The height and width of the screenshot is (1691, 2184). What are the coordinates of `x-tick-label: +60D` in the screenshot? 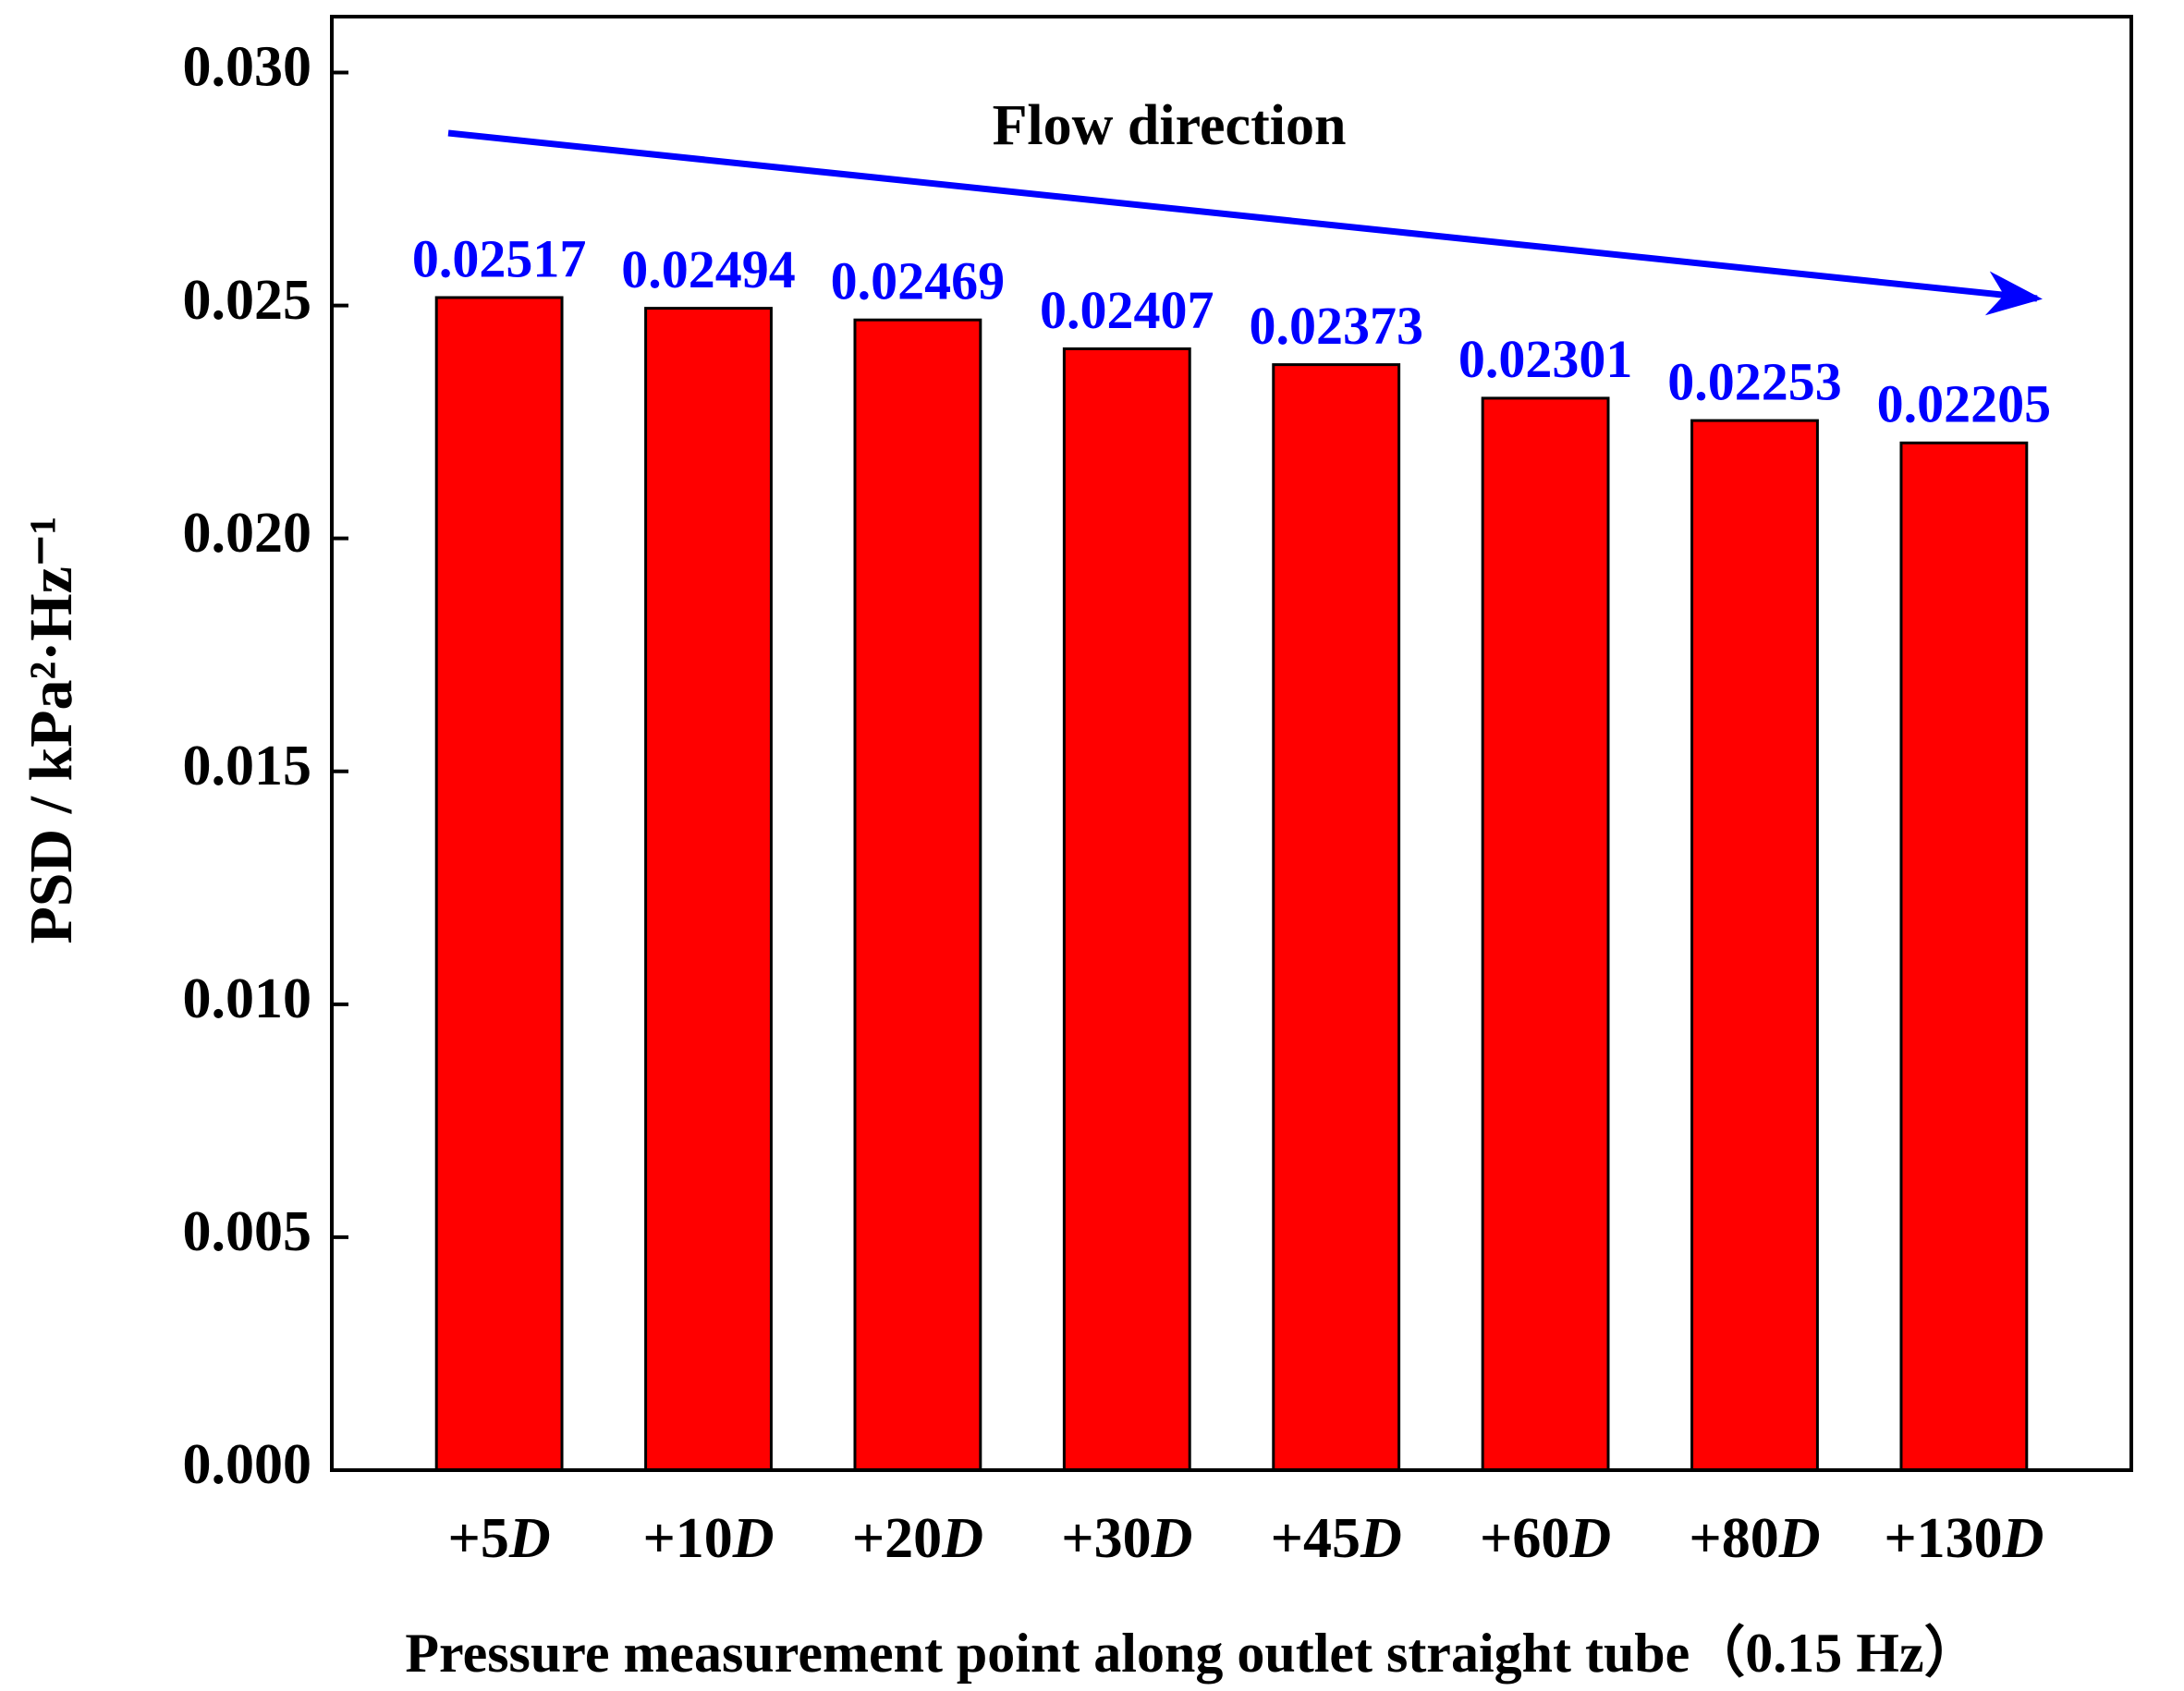 It's located at (1545, 1538).